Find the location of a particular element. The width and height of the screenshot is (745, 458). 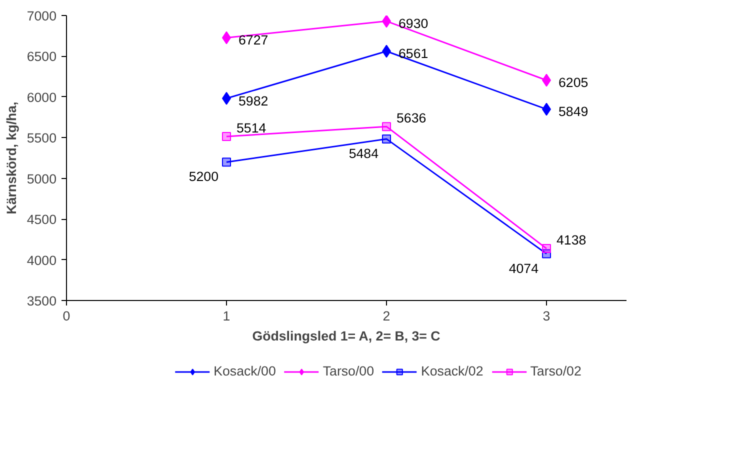

data-label: 6561 is located at coordinates (413, 54).